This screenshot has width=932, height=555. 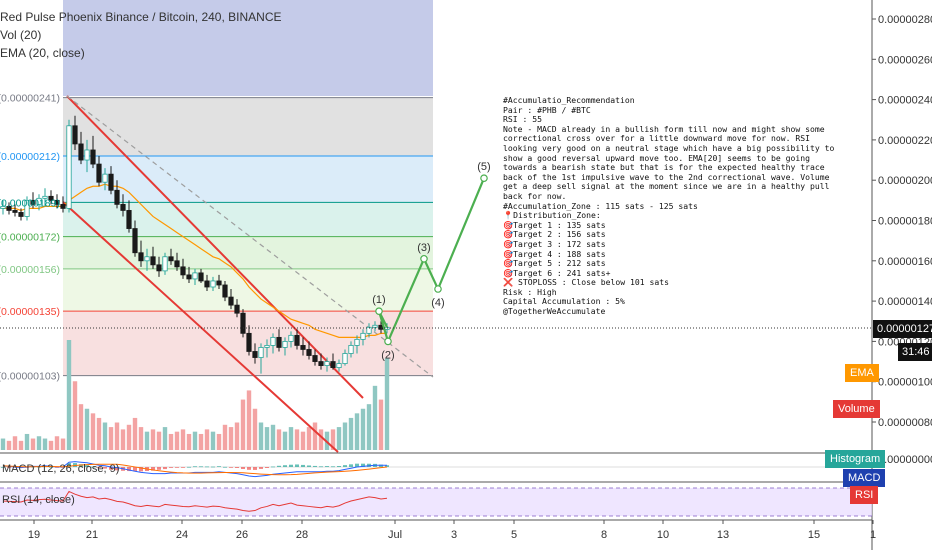 I want to click on time-tick-label: 26, so click(x=242, y=535).